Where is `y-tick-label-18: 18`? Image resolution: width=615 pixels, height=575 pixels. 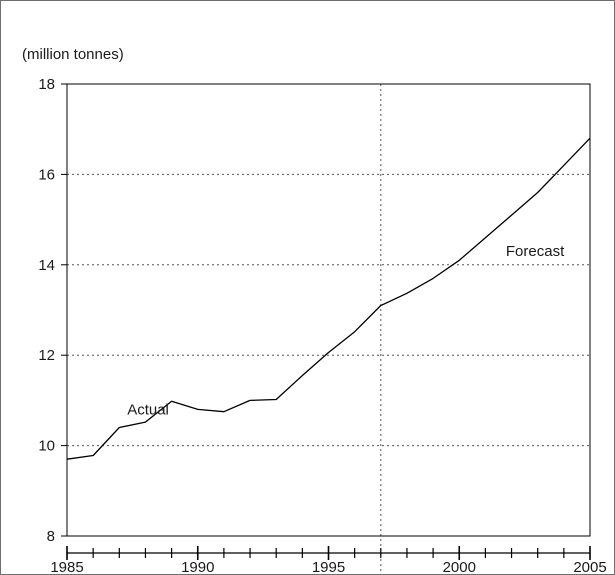
y-tick-label-18: 18 is located at coordinates (46, 84).